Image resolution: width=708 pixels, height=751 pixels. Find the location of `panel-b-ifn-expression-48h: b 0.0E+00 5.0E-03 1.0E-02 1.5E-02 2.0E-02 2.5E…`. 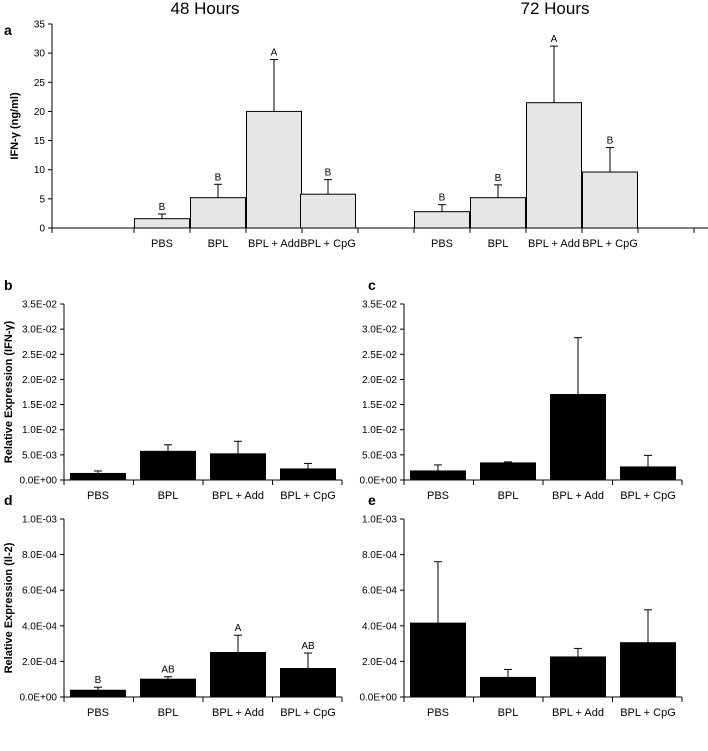

panel-b-ifn-expression-48h: b 0.0E+00 5.0E-03 1.0E-02 1.5E-02 2.0E-02 2.5E… is located at coordinates (173, 389).